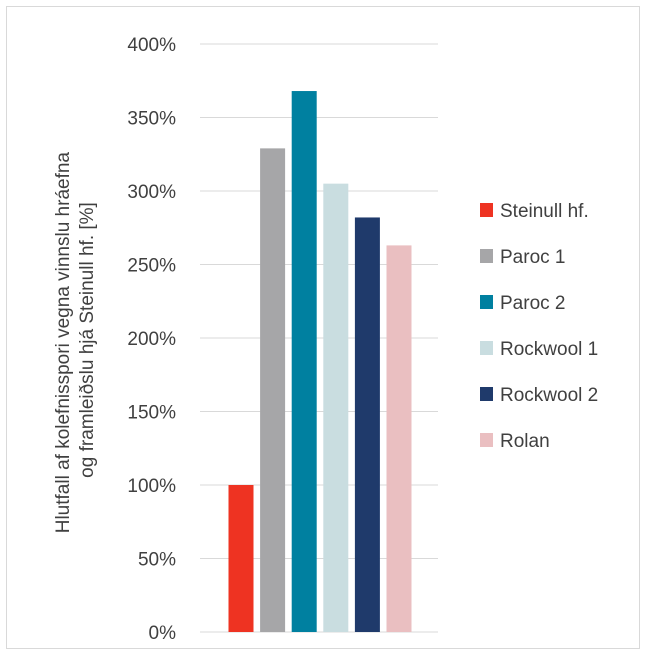 This screenshot has height=655, width=646. What do you see at coordinates (151, 413) in the screenshot?
I see `y-tick-label: 150%` at bounding box center [151, 413].